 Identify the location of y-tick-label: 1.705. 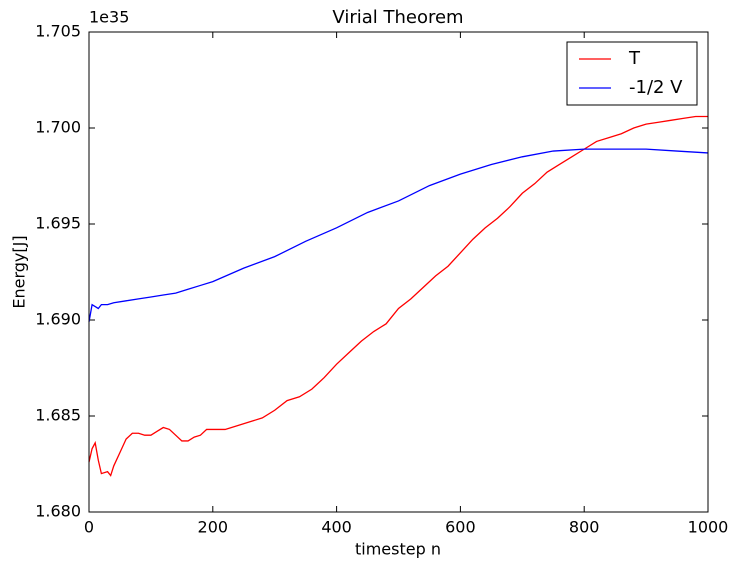
(58, 31).